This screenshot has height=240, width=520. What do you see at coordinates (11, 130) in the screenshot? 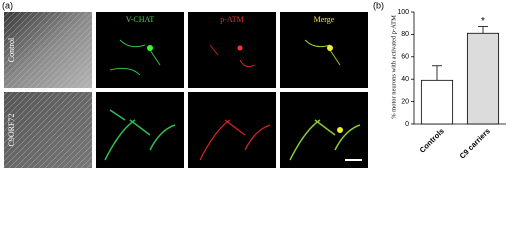
I see `row-label: C9ORF72` at bounding box center [11, 130].